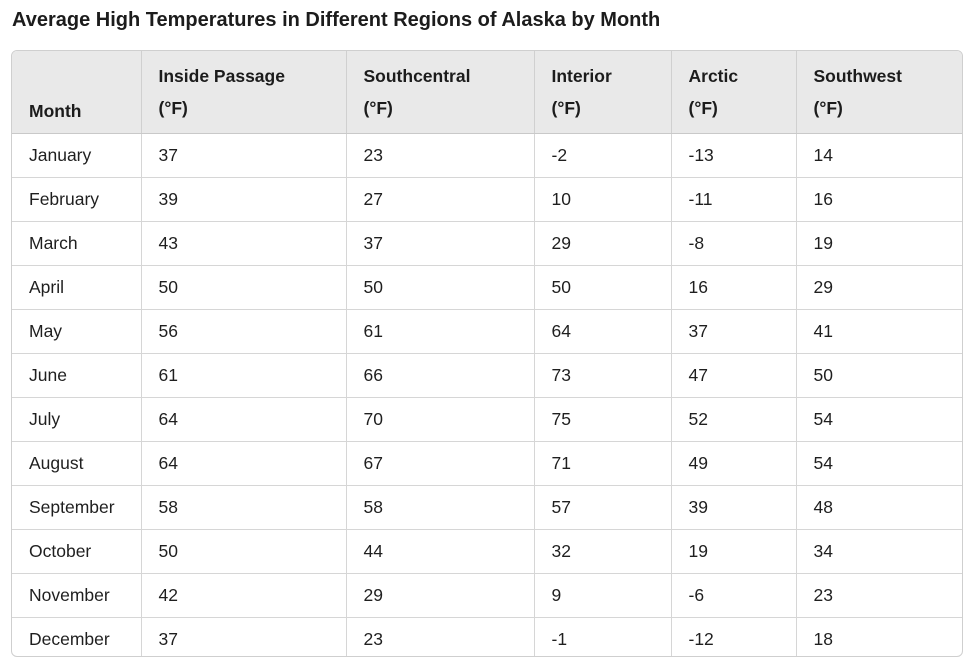 The image size is (973, 666). What do you see at coordinates (244, 331) in the screenshot?
I see `table-cell-inside-passage: 56` at bounding box center [244, 331].